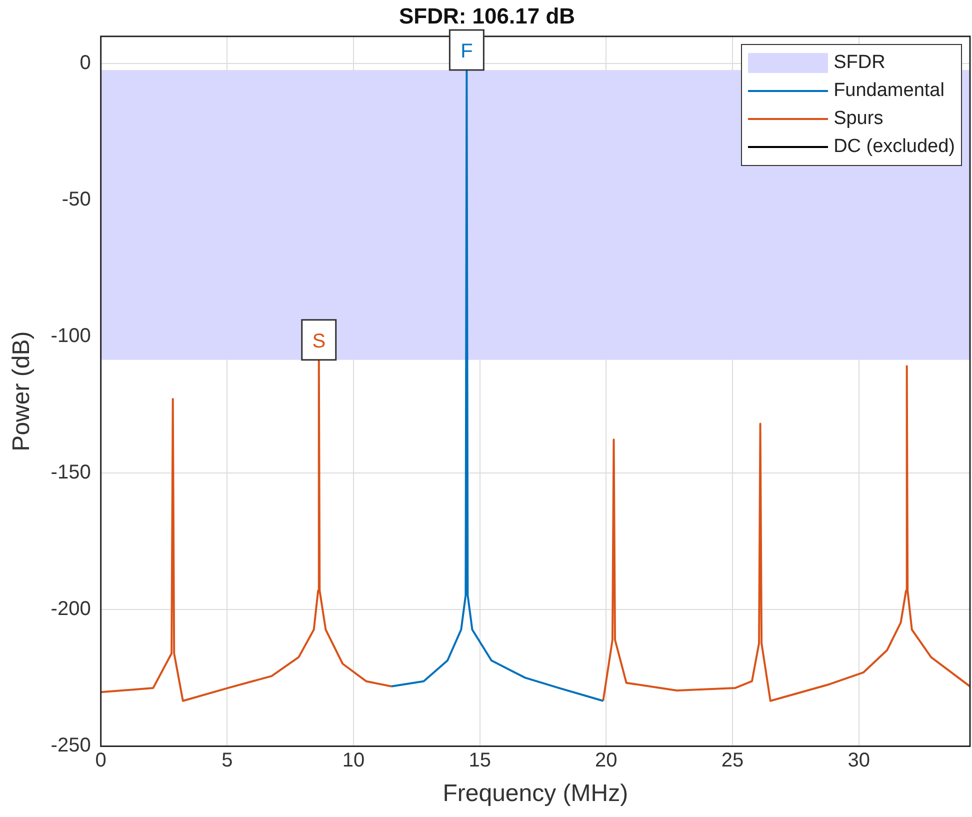 The height and width of the screenshot is (817, 972). What do you see at coordinates (70, 745) in the screenshot?
I see `y-tick-label: -250` at bounding box center [70, 745].